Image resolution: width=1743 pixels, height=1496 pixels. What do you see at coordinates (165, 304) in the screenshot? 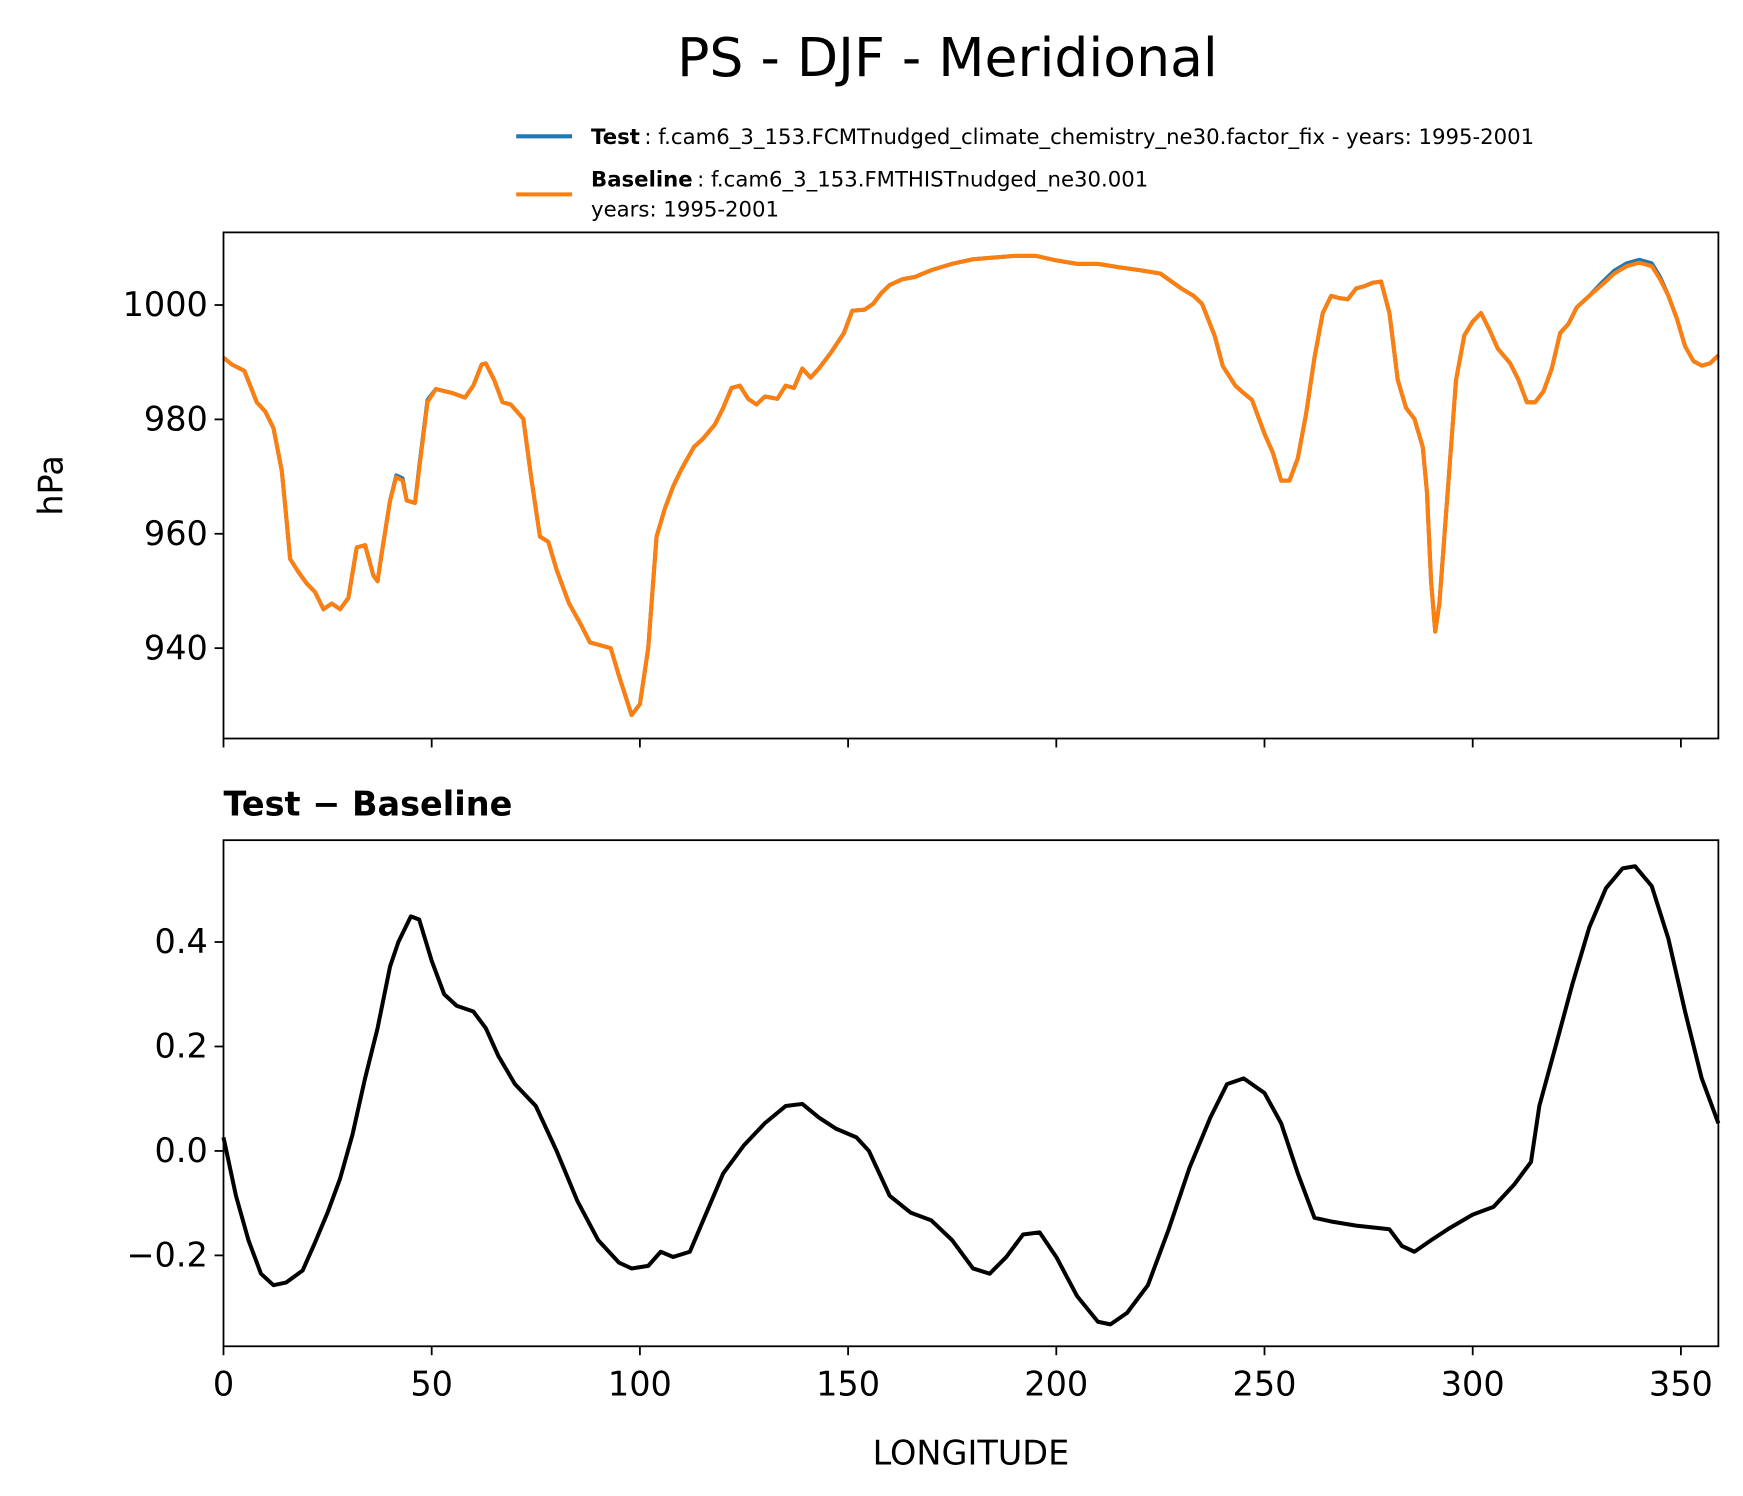
I see `y-tick-label: 1000` at bounding box center [165, 304].